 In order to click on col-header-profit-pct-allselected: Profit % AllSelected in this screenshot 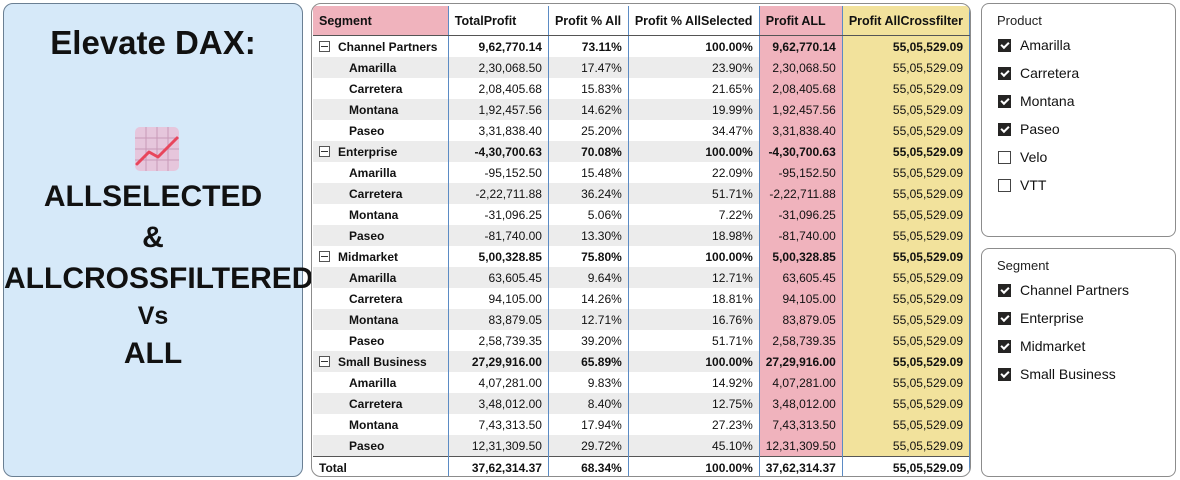, I will do `click(694, 21)`.